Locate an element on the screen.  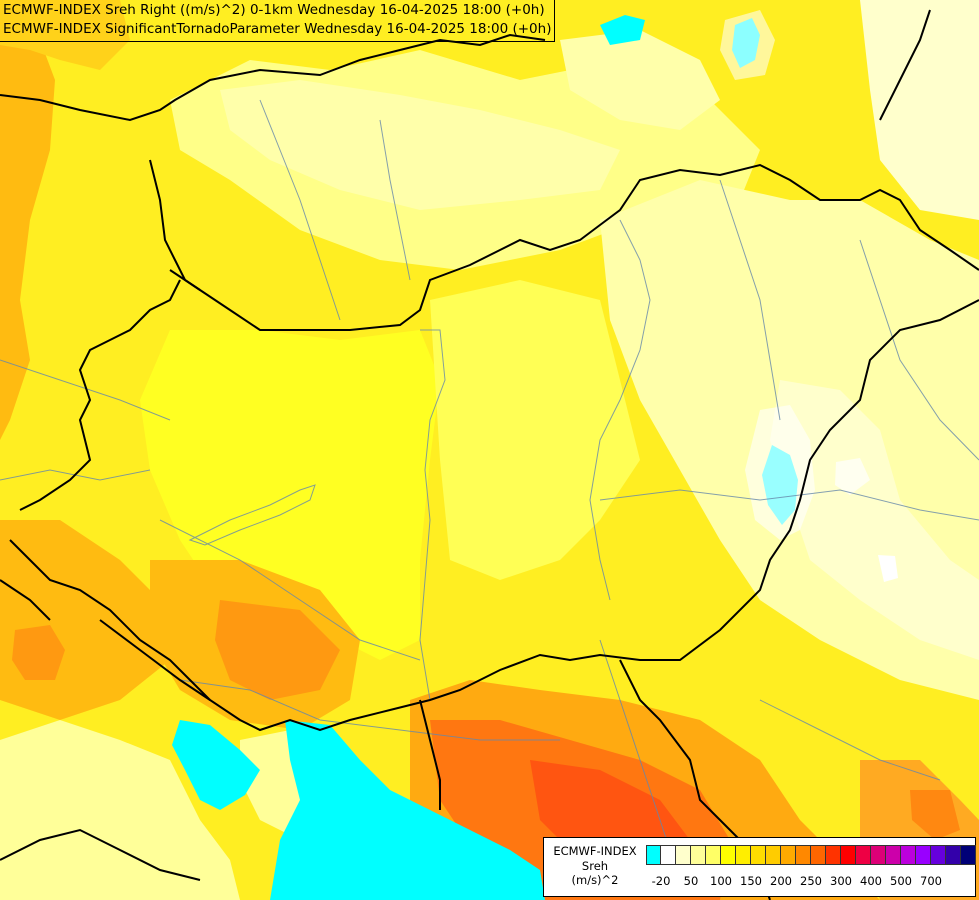
legend-unit: (m/s)^2 is located at coordinates (595, 880).